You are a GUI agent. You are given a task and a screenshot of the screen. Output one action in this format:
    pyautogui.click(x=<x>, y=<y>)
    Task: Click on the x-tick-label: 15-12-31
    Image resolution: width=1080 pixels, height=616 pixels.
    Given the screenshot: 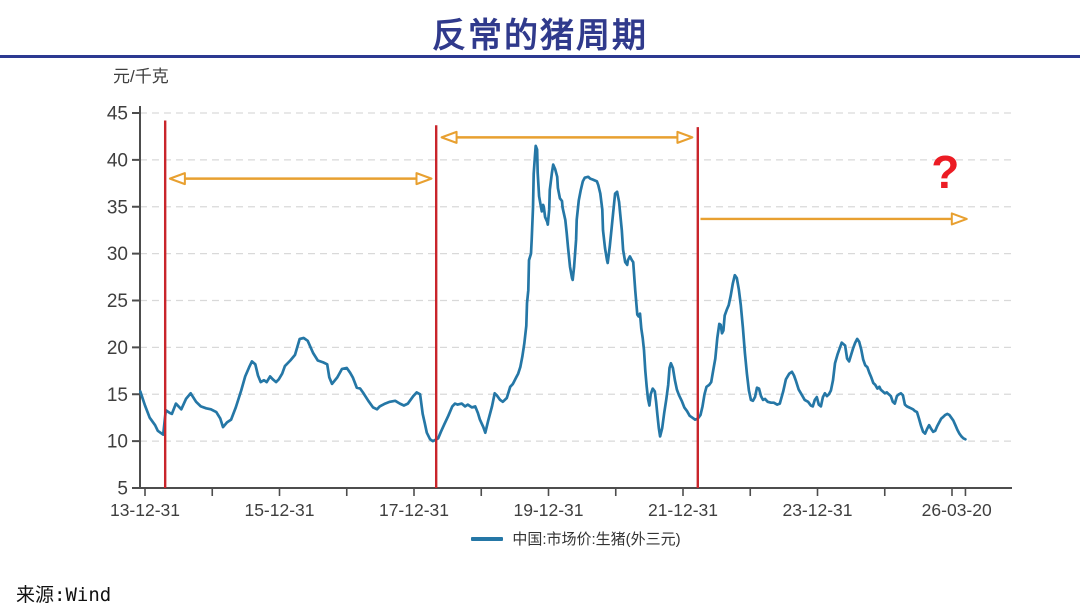 What is the action you would take?
    pyautogui.click(x=279, y=510)
    